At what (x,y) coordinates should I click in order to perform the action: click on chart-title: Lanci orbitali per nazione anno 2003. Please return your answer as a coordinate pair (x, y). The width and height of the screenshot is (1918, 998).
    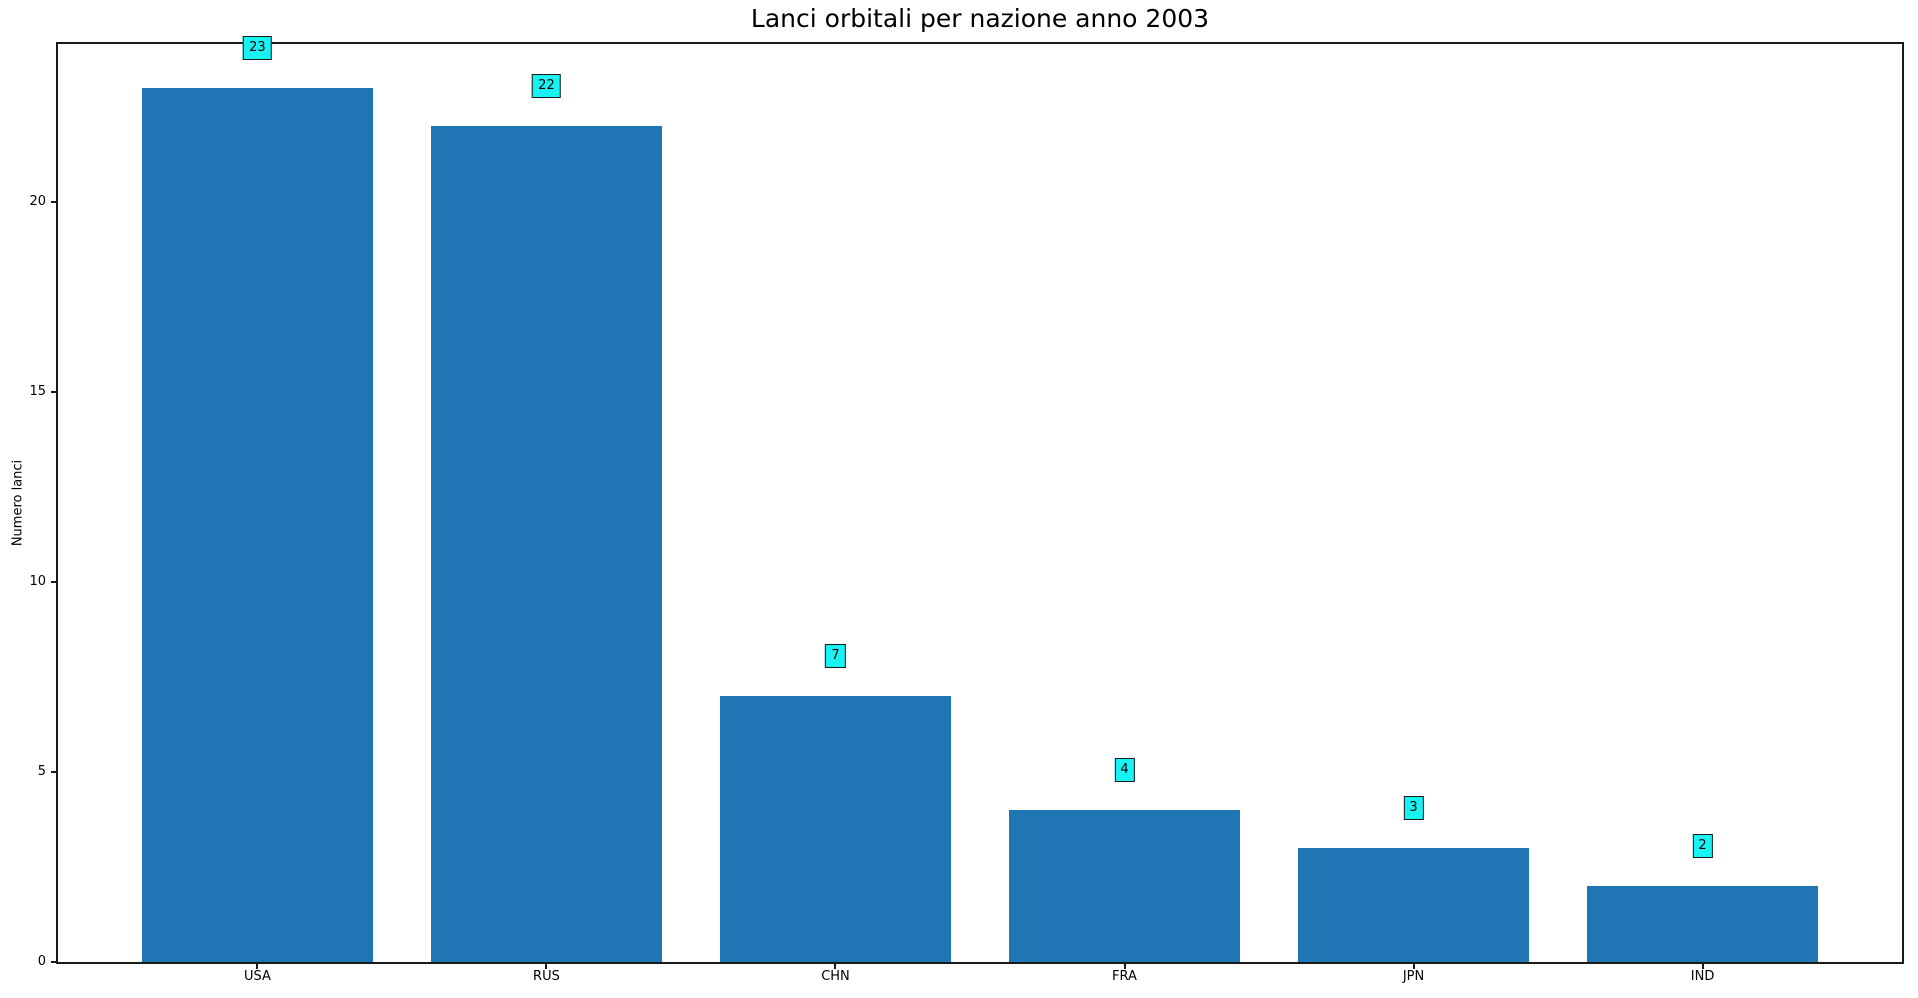
    Looking at the image, I should click on (980, 18).